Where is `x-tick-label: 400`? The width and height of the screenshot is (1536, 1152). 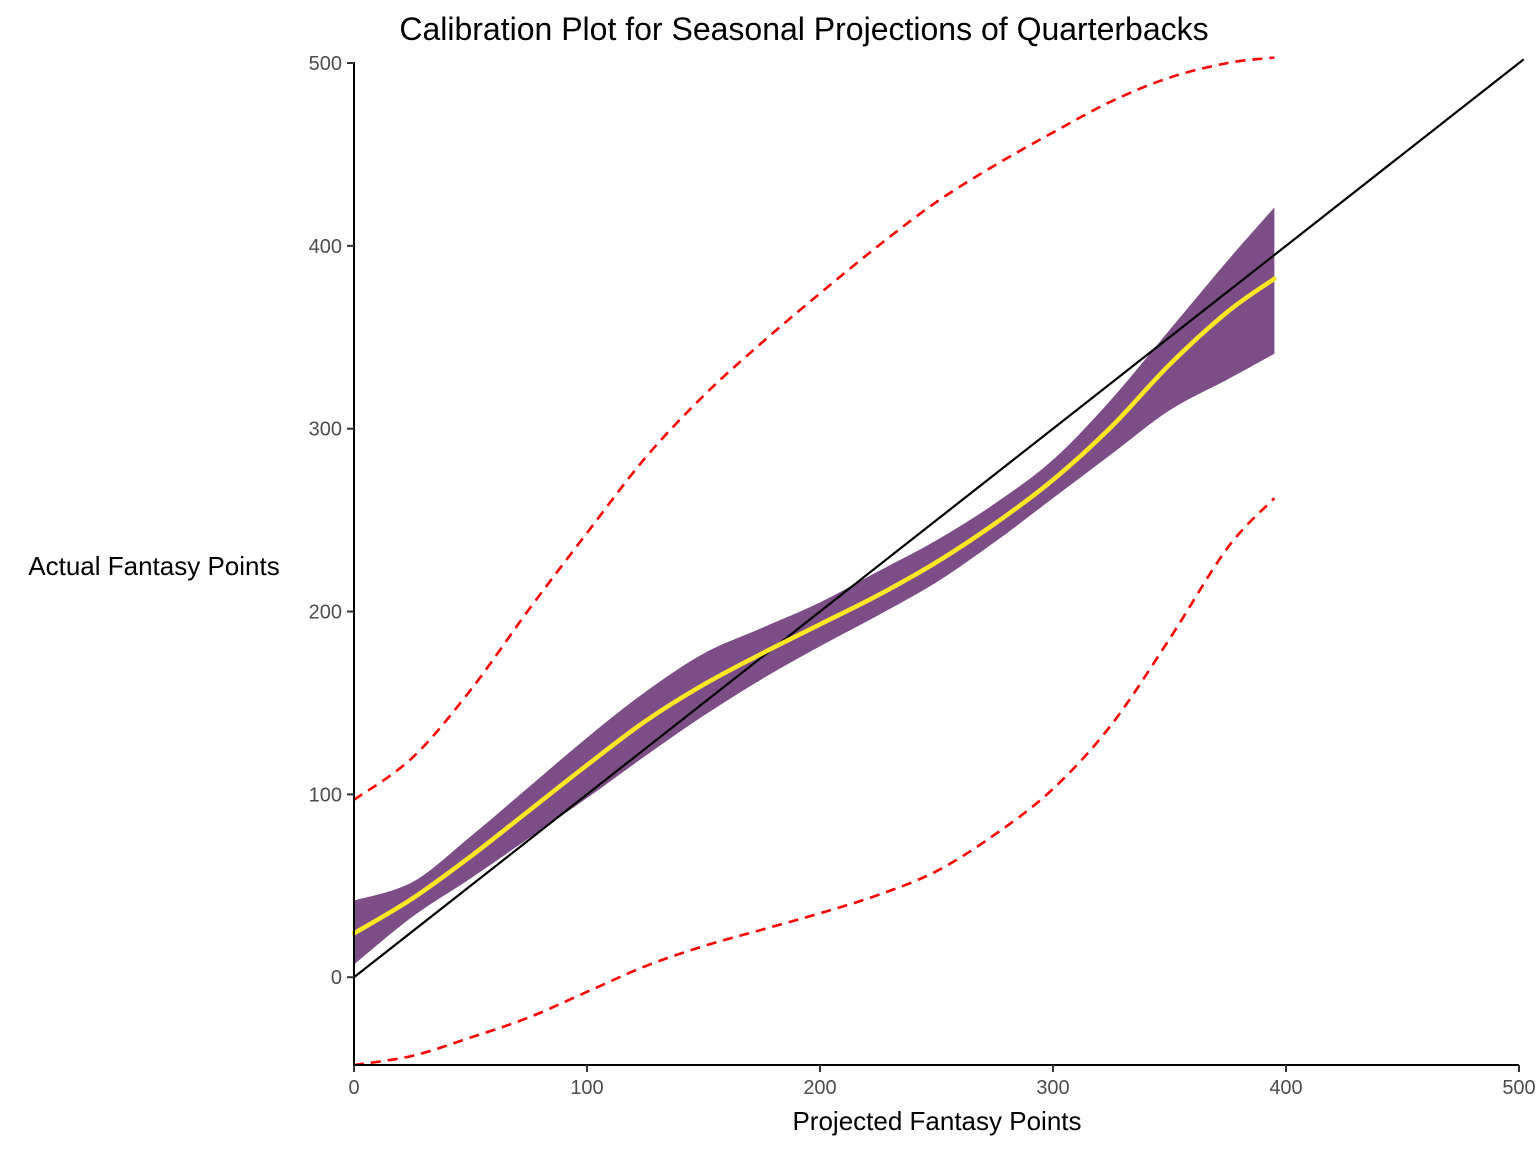
x-tick-label: 400 is located at coordinates (1285, 1088).